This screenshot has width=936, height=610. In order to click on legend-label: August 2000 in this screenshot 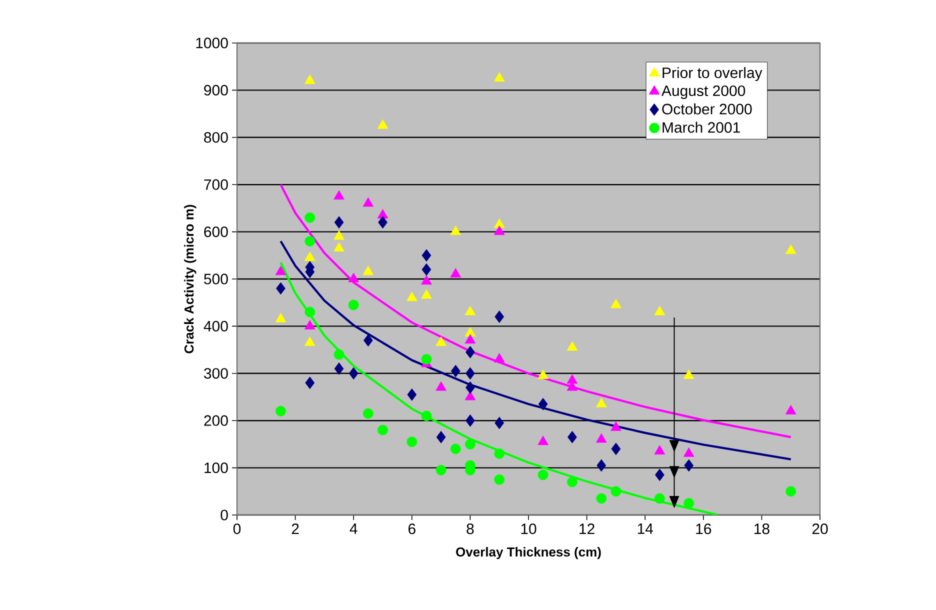, I will do `click(704, 92)`.